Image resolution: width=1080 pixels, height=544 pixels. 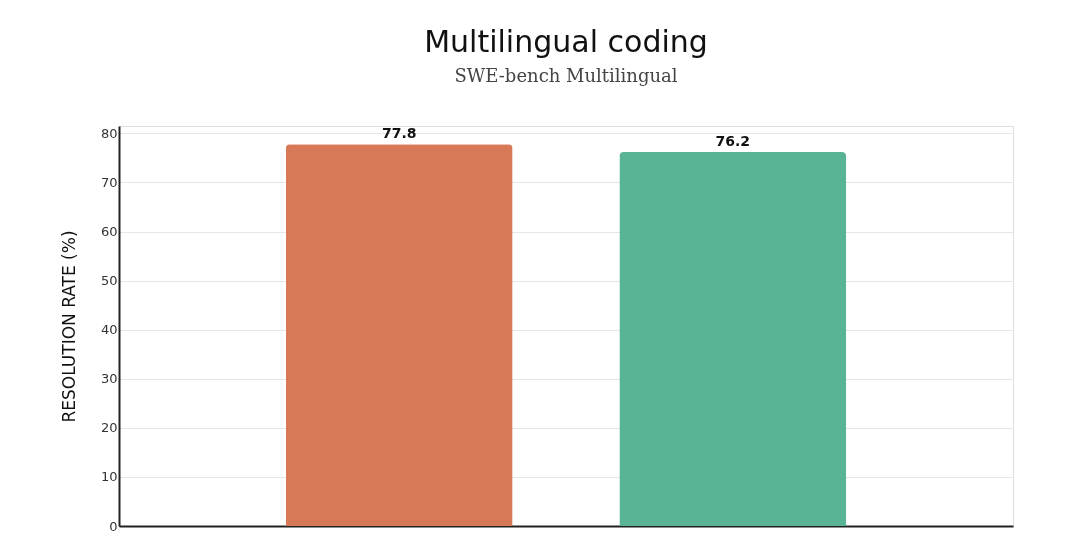 I want to click on y-tick-label: 0, so click(x=113, y=526).